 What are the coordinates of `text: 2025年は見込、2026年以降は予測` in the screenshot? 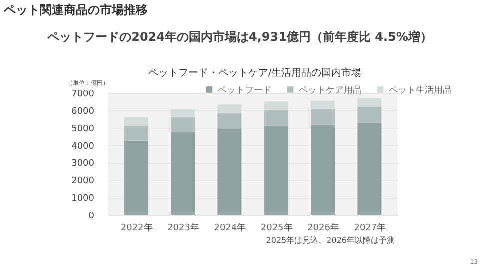 It's located at (330, 240).